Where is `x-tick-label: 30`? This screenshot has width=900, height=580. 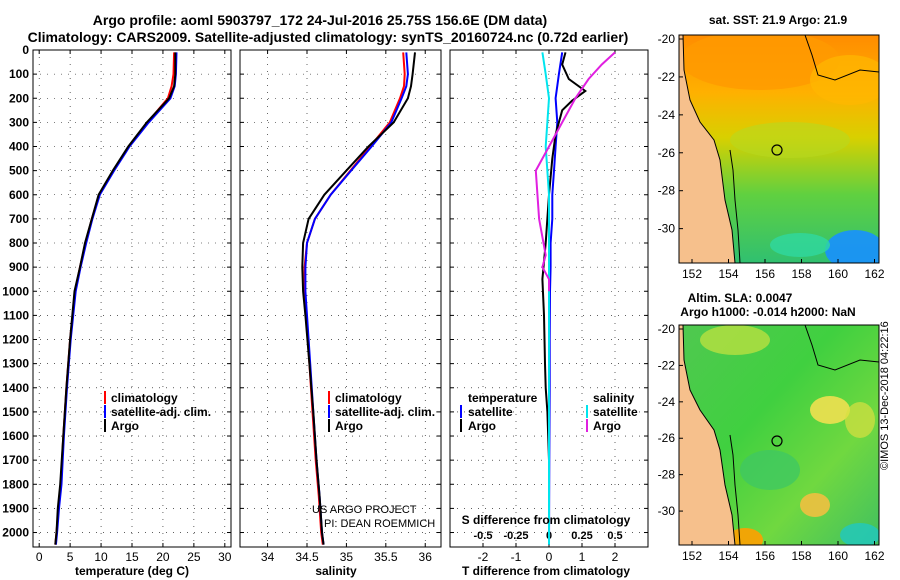
x-tick-label: 30 is located at coordinates (225, 557).